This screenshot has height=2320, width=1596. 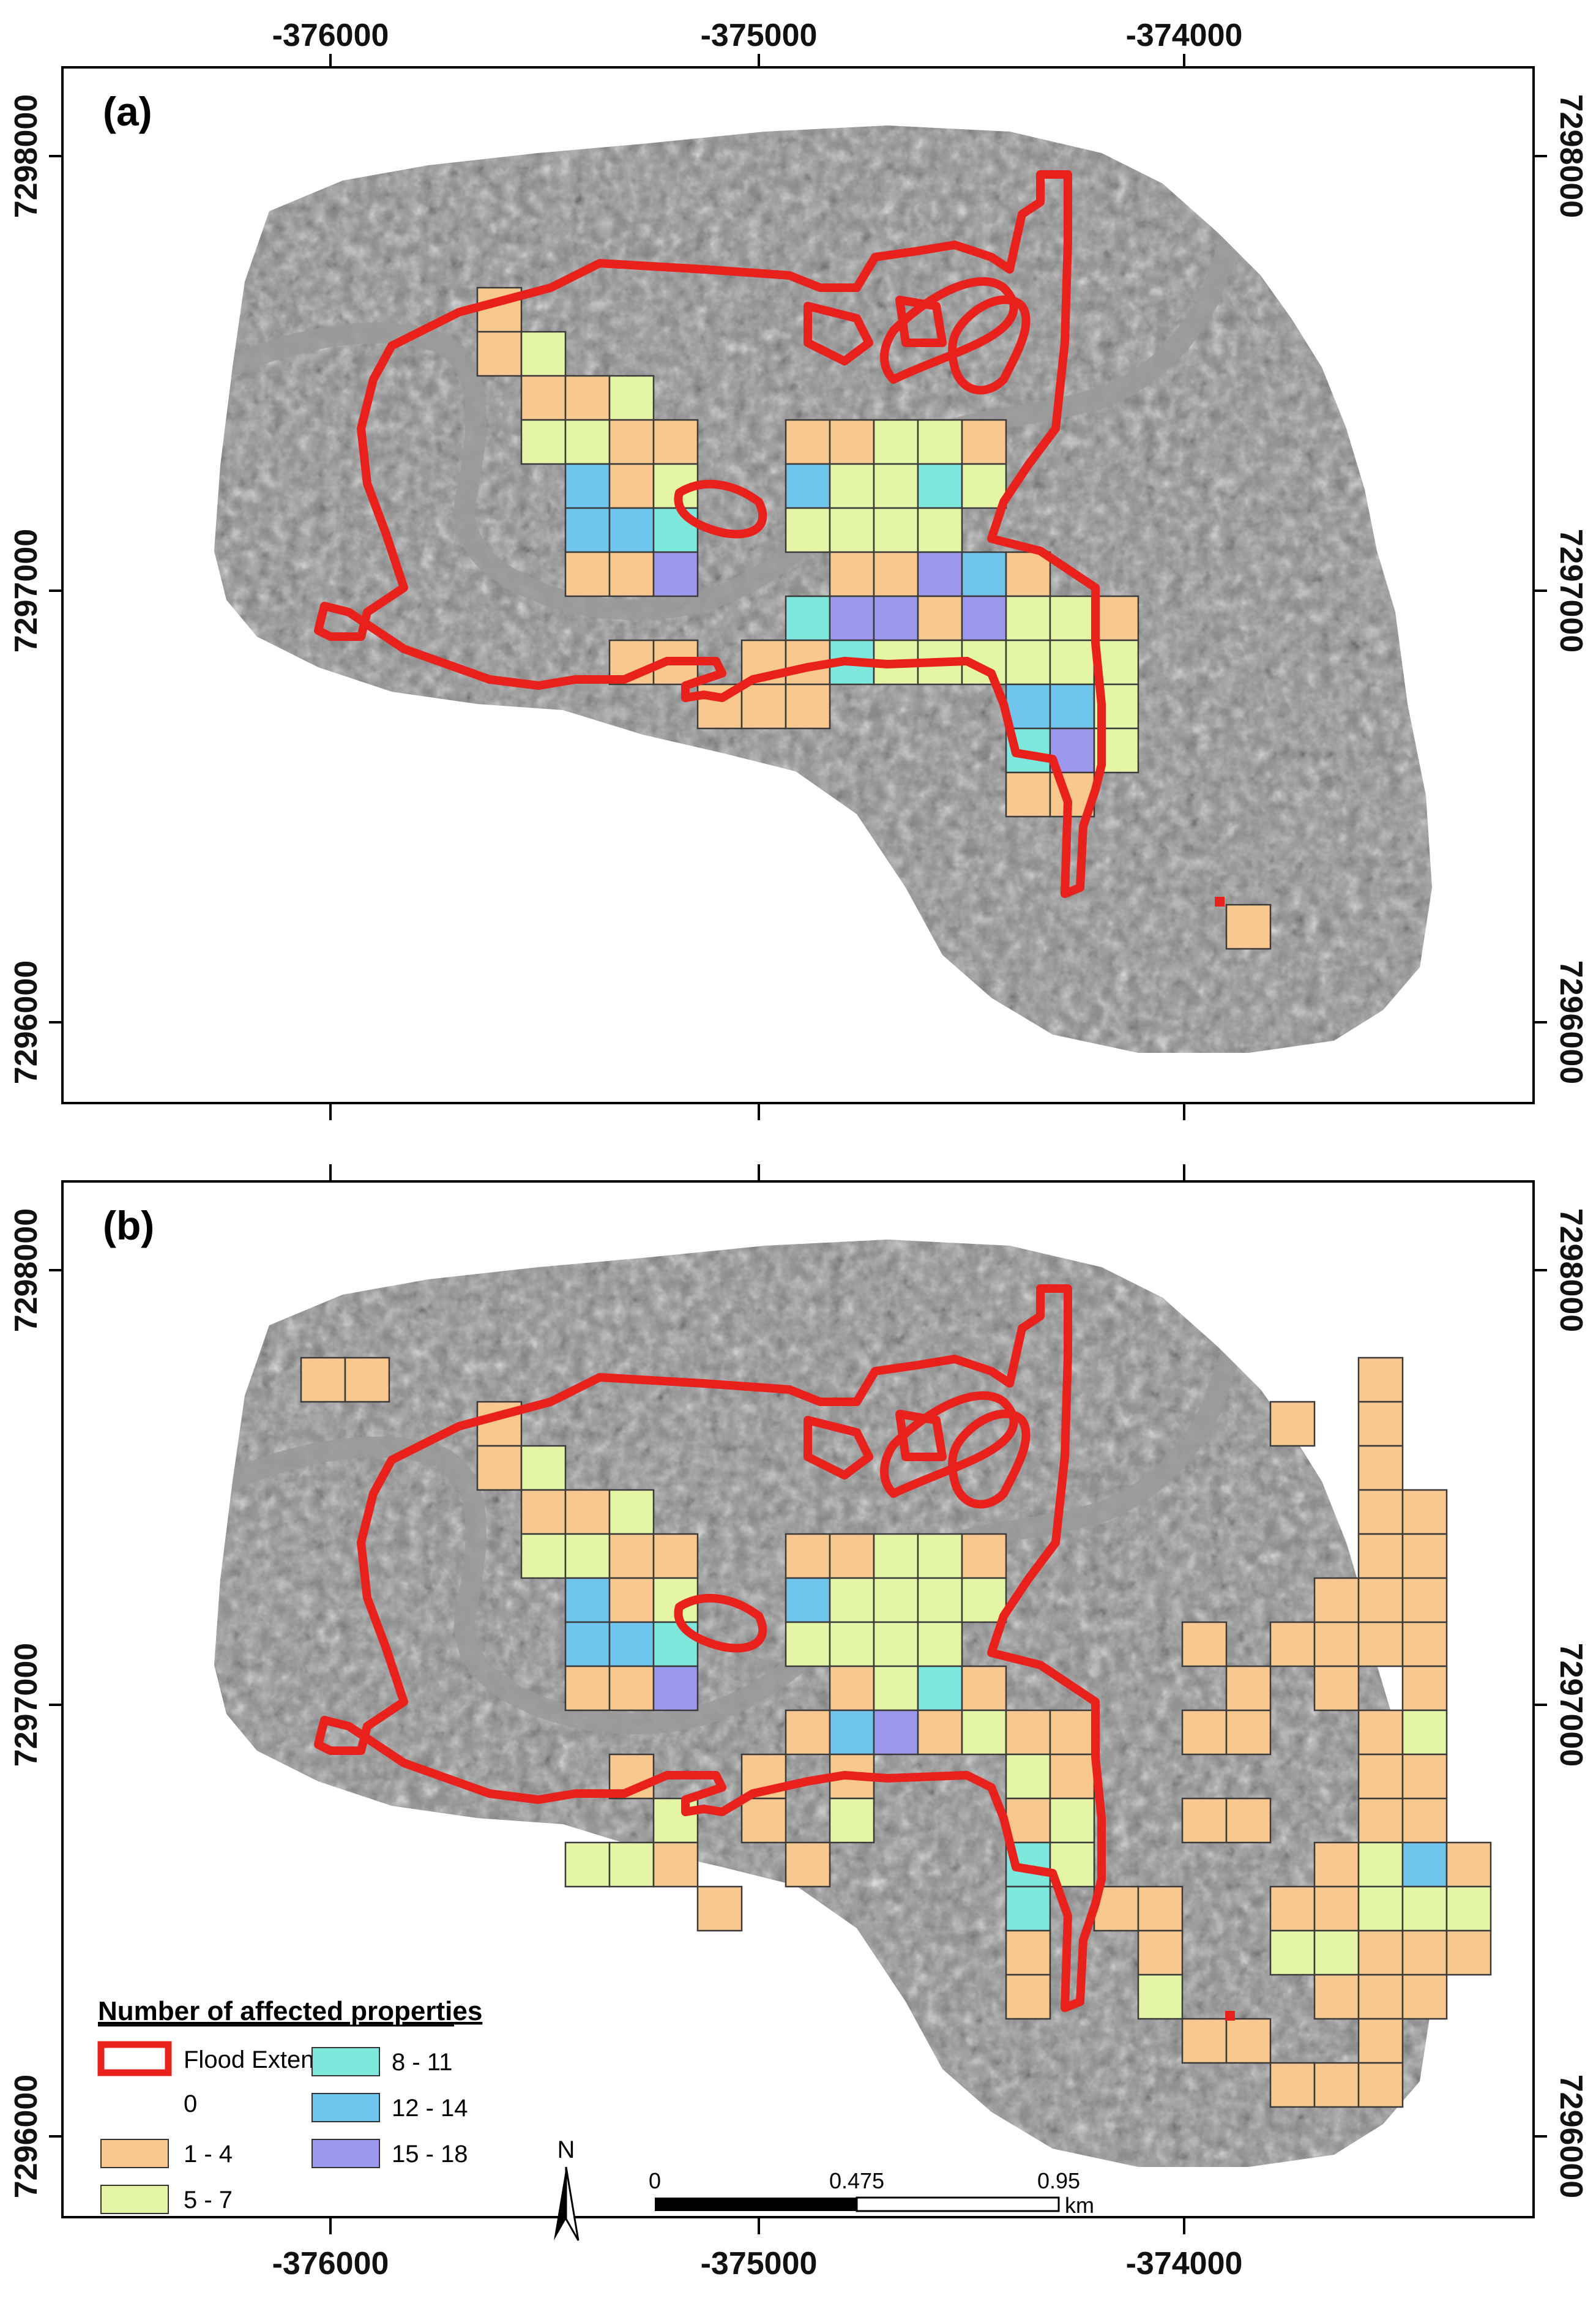 What do you see at coordinates (1184, 2263) in the screenshot?
I see `x-tick-label-bottom-b: -374000` at bounding box center [1184, 2263].